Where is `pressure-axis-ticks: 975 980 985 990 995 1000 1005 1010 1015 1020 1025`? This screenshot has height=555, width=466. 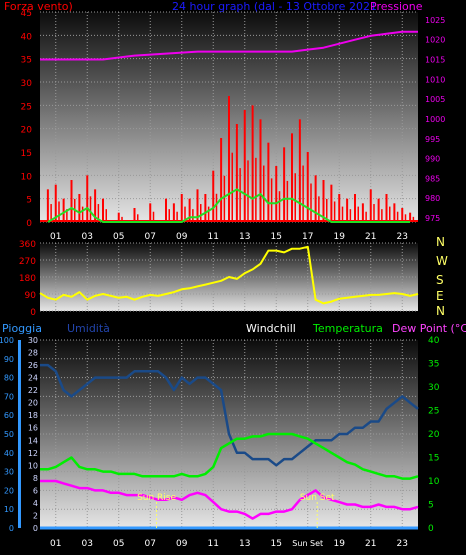
pressure-axis-ticks: 975 980 985 990 995 1000 1005 1010 1015 1020 1025 is located at coordinates (435, 119).